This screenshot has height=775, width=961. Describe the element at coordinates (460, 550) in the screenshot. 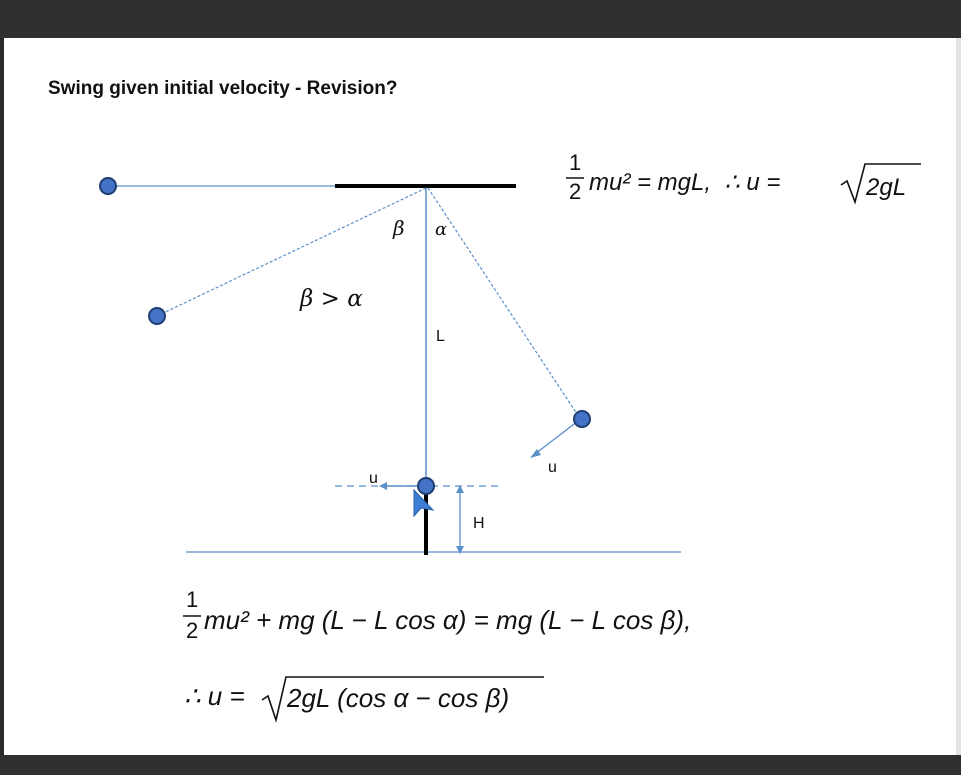

I see `height-arrow-head-bottom` at that location.